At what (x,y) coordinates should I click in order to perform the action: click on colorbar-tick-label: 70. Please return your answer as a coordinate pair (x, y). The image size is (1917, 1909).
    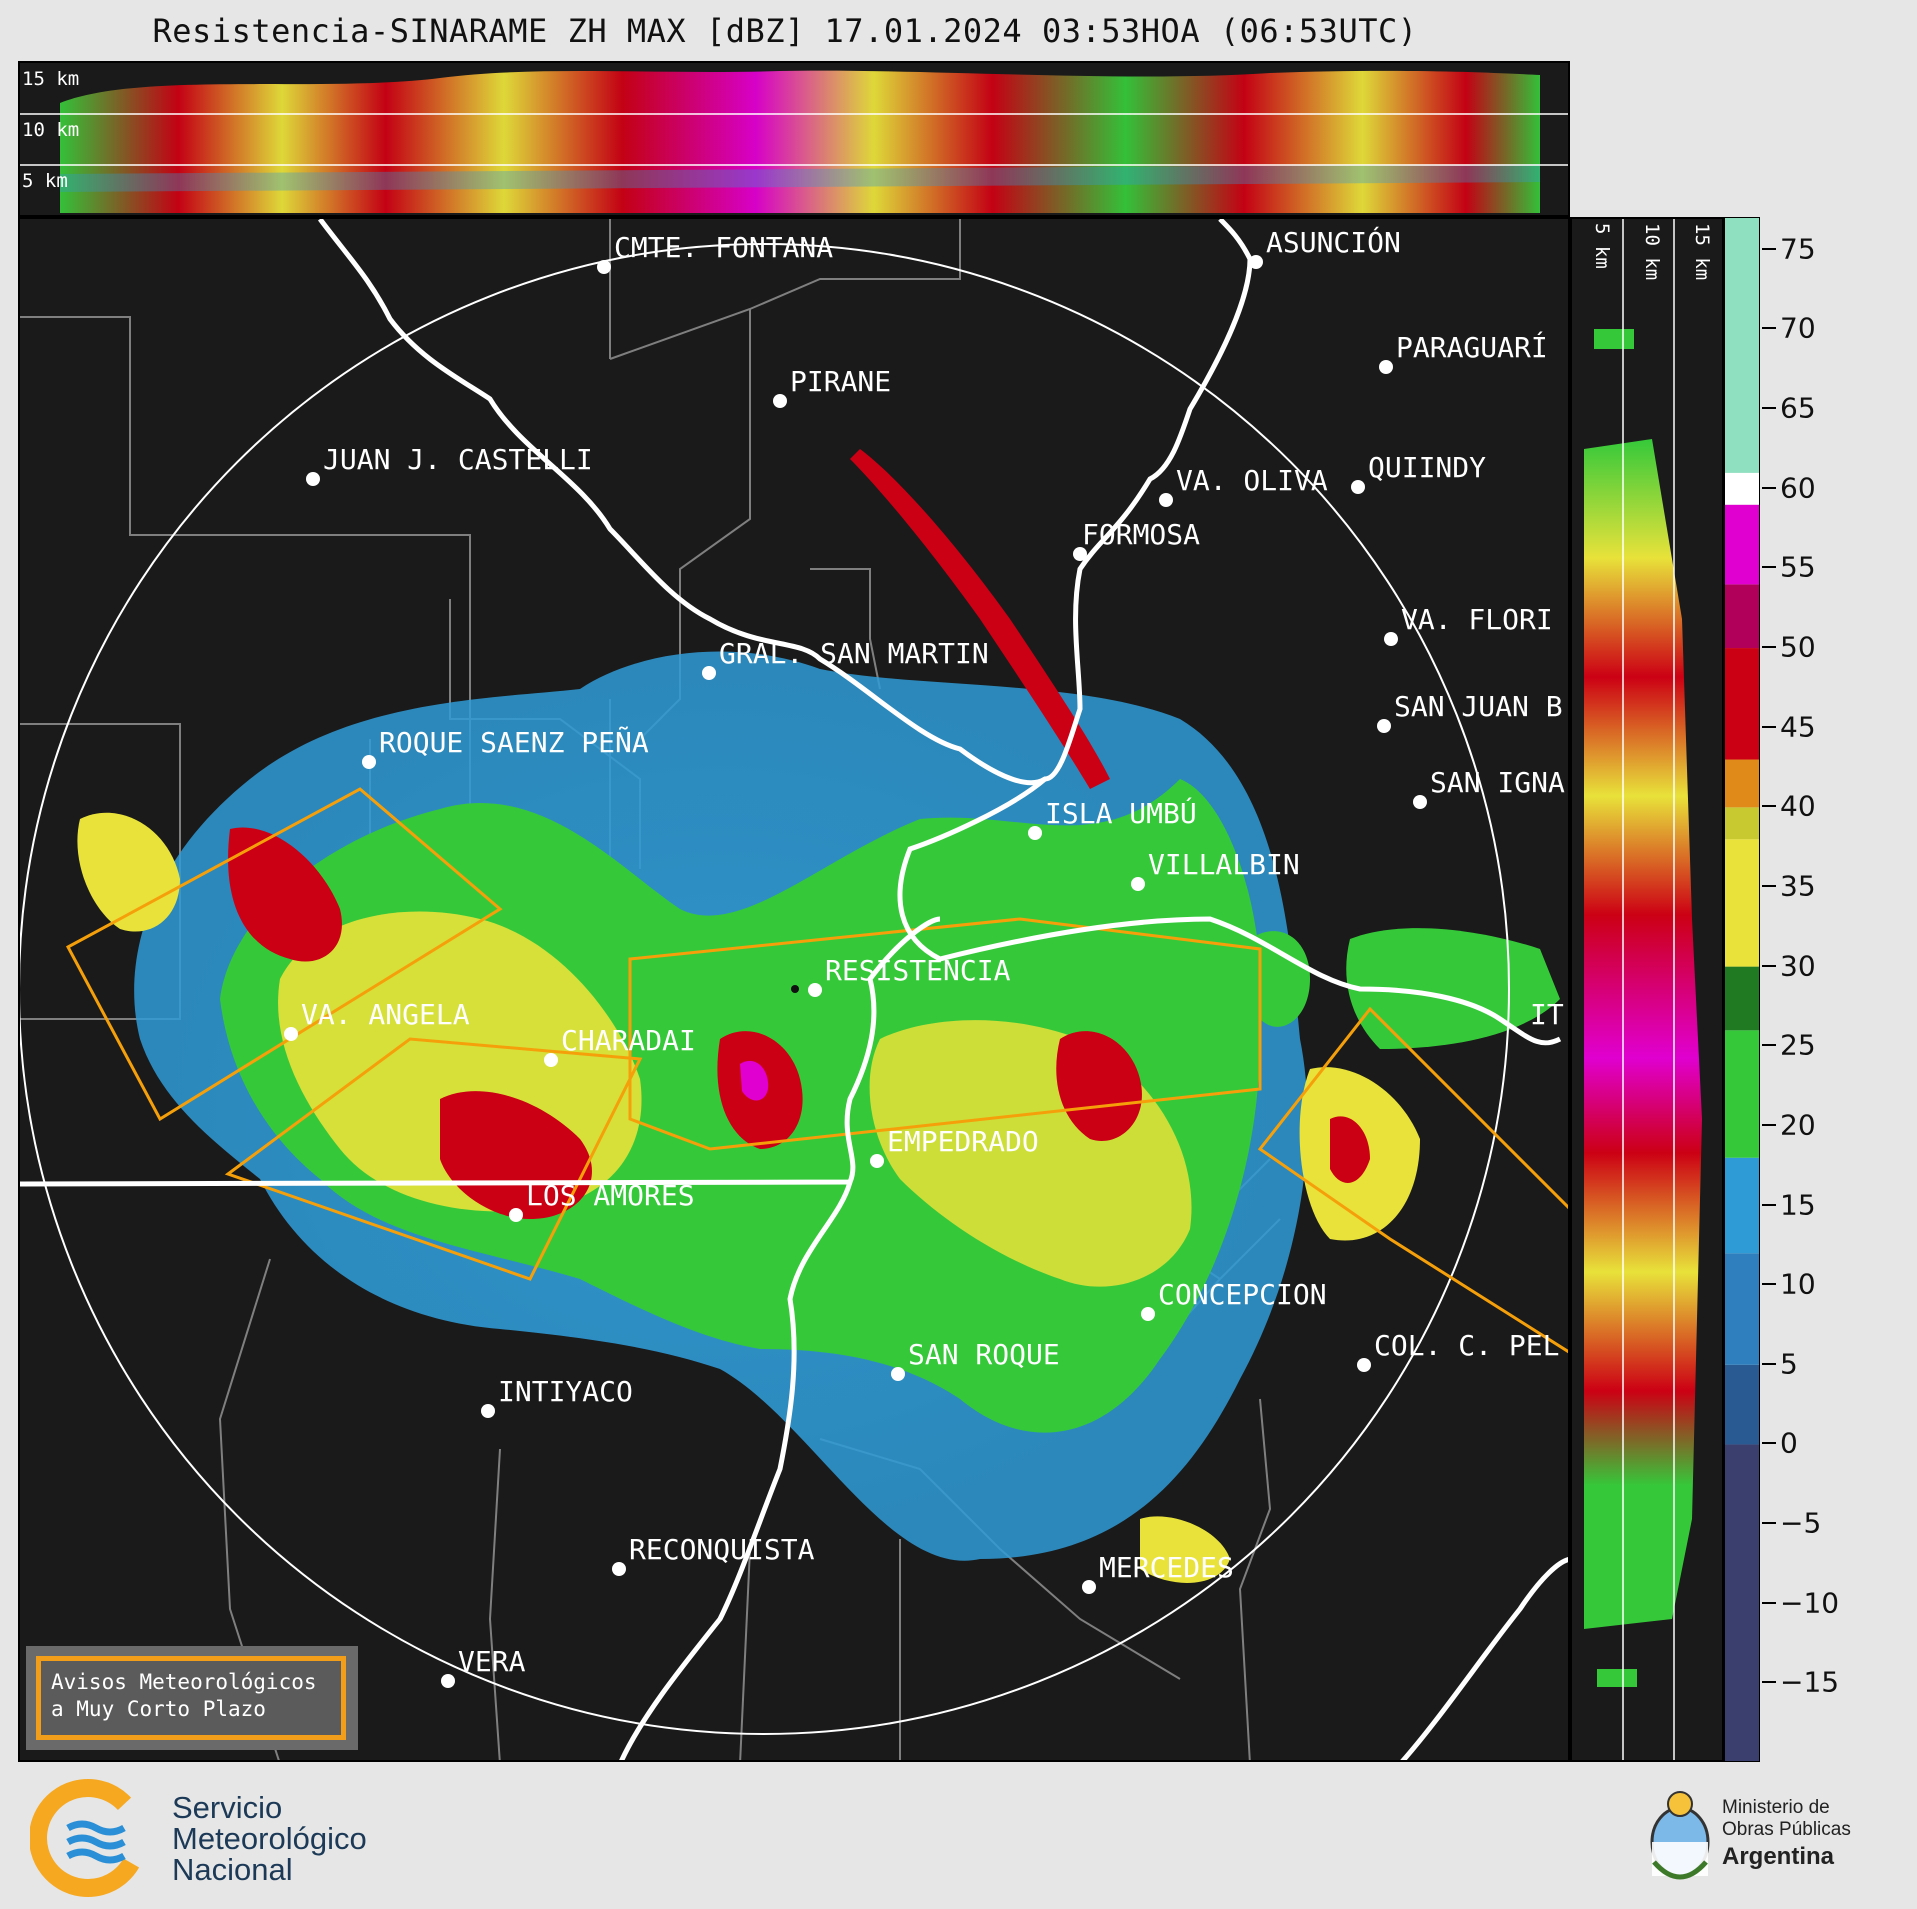
    Looking at the image, I should click on (1798, 328).